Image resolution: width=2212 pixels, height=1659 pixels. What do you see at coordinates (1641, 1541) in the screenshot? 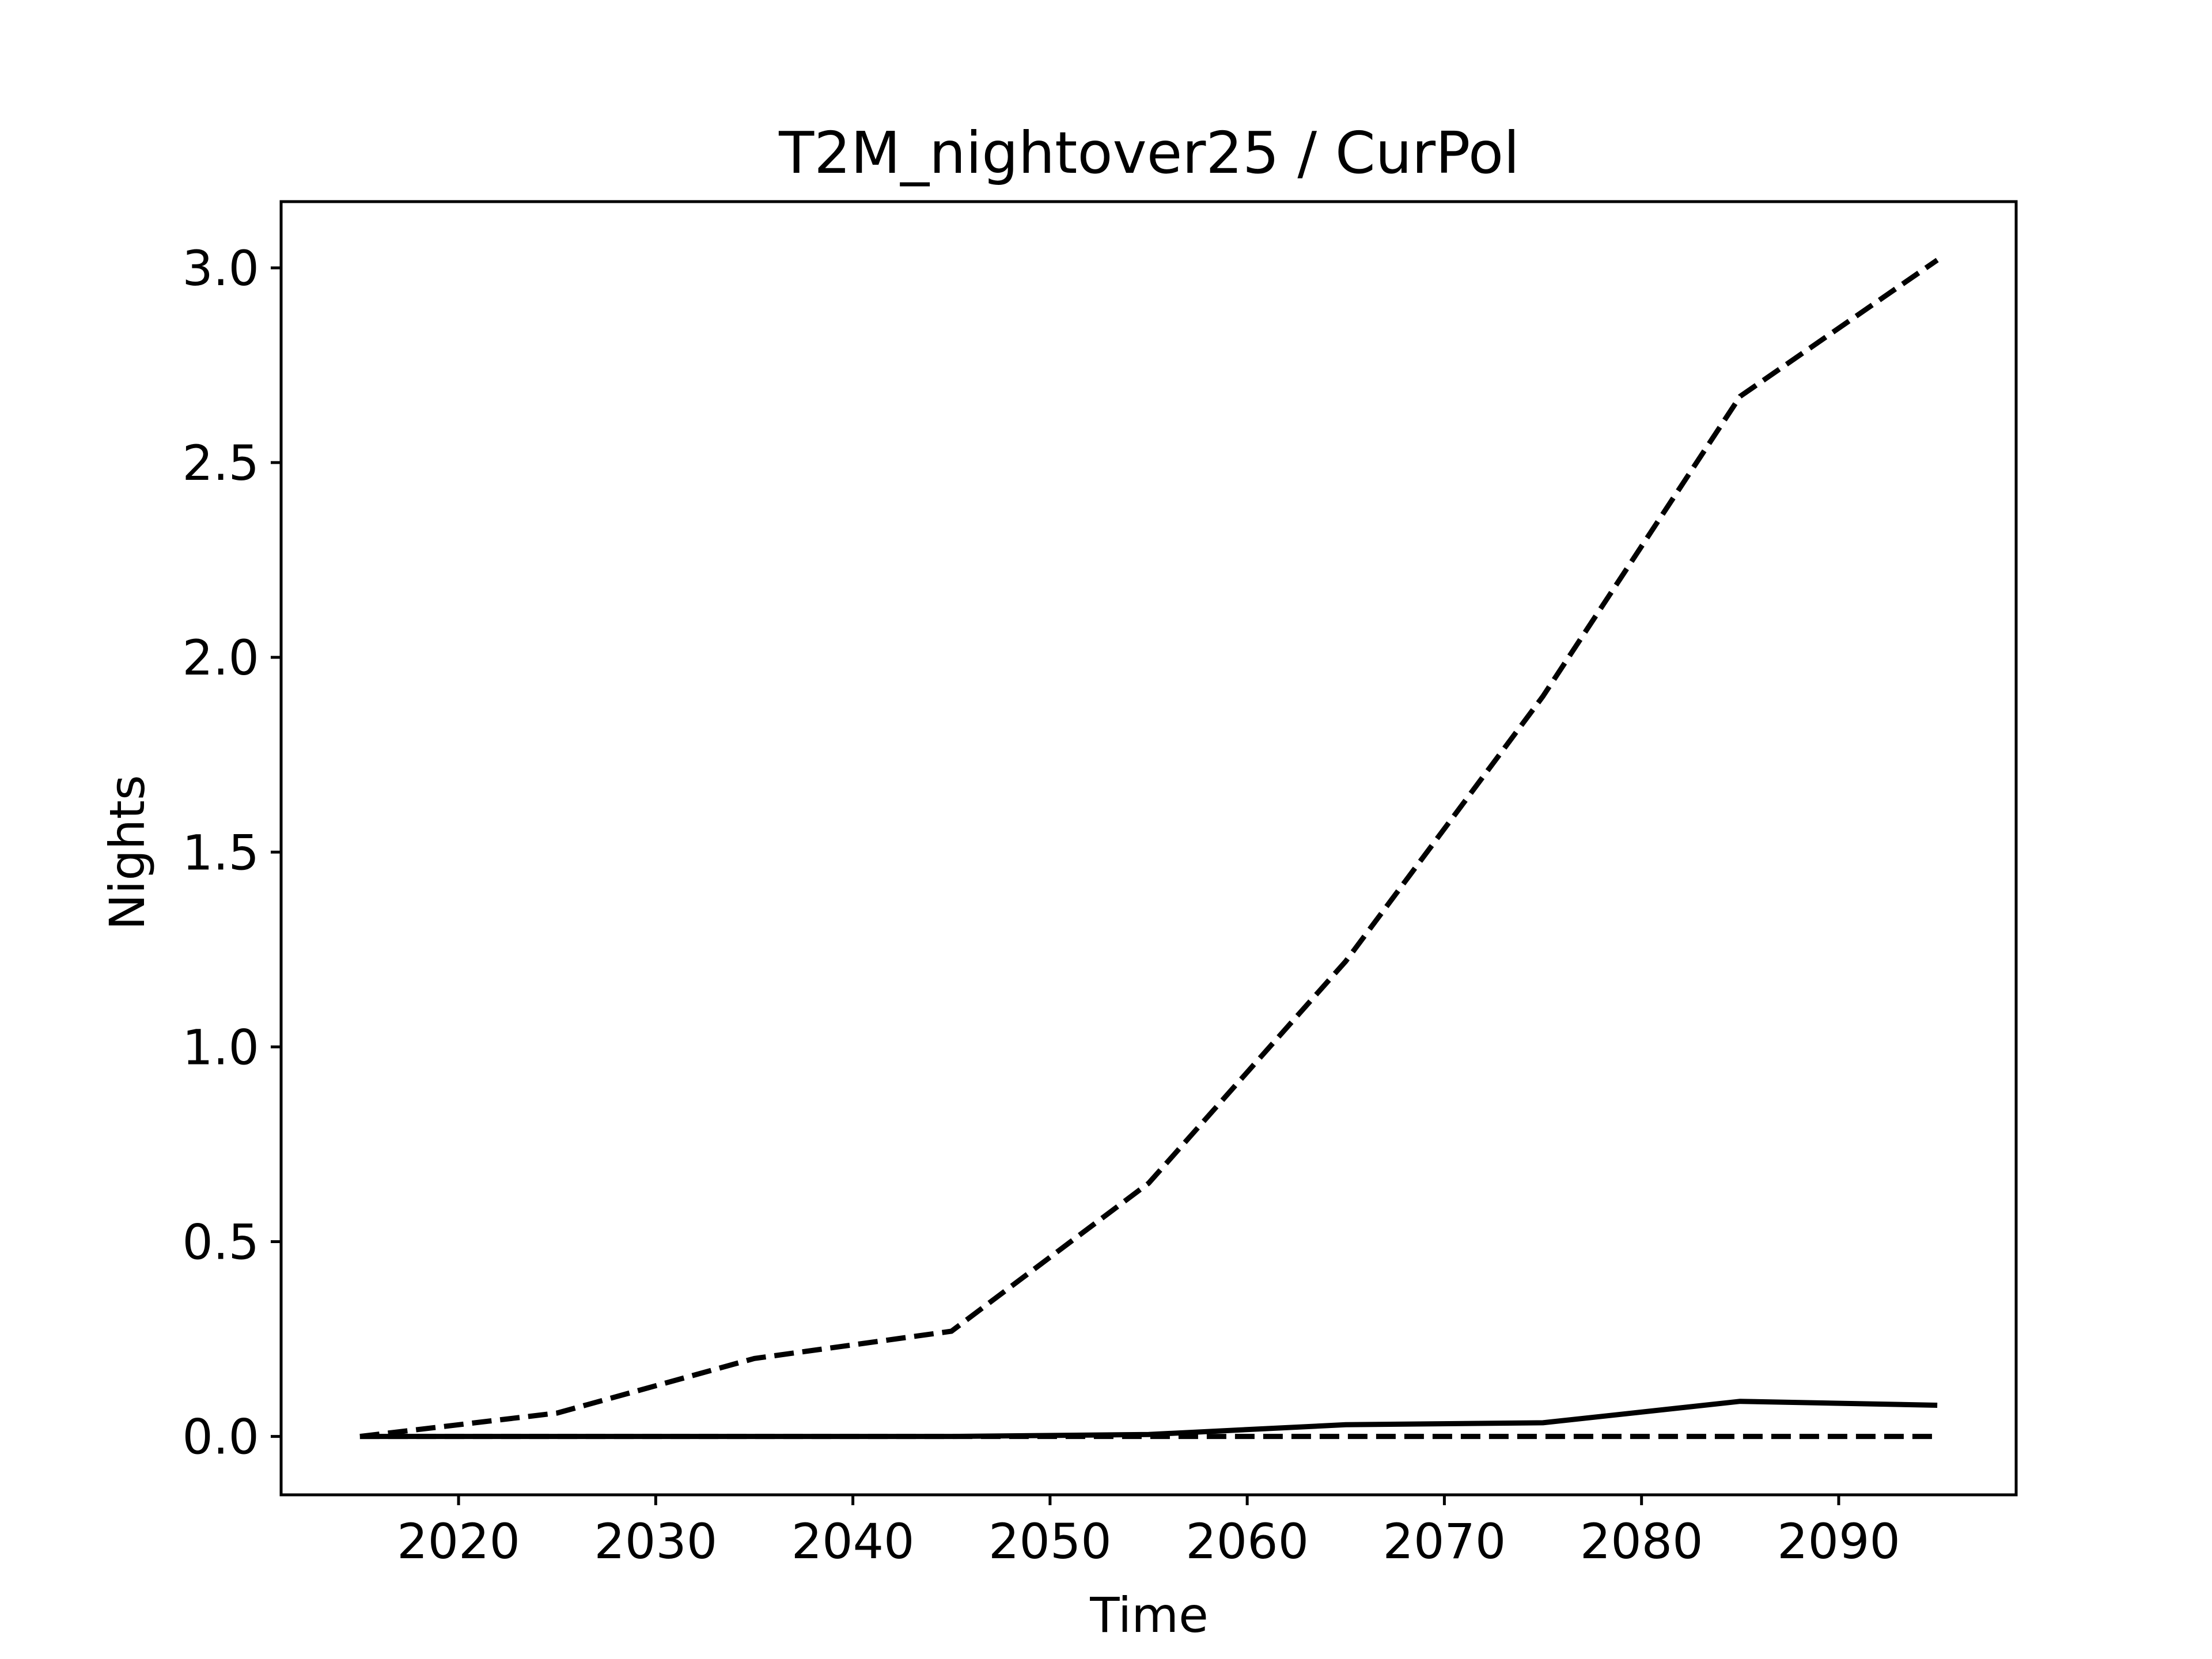
I see `x-tick-label: 2080` at bounding box center [1641, 1541].